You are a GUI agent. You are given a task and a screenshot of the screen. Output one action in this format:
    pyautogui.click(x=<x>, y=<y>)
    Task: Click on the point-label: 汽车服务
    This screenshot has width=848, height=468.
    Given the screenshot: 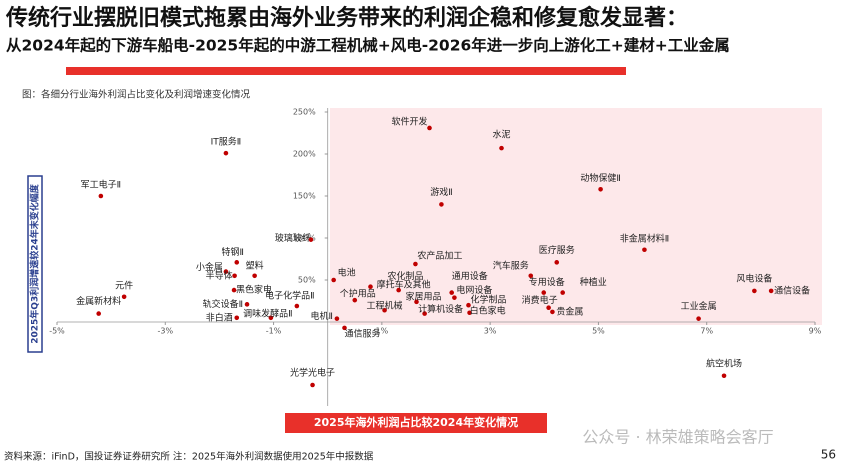 What is the action you would take?
    pyautogui.click(x=511, y=265)
    